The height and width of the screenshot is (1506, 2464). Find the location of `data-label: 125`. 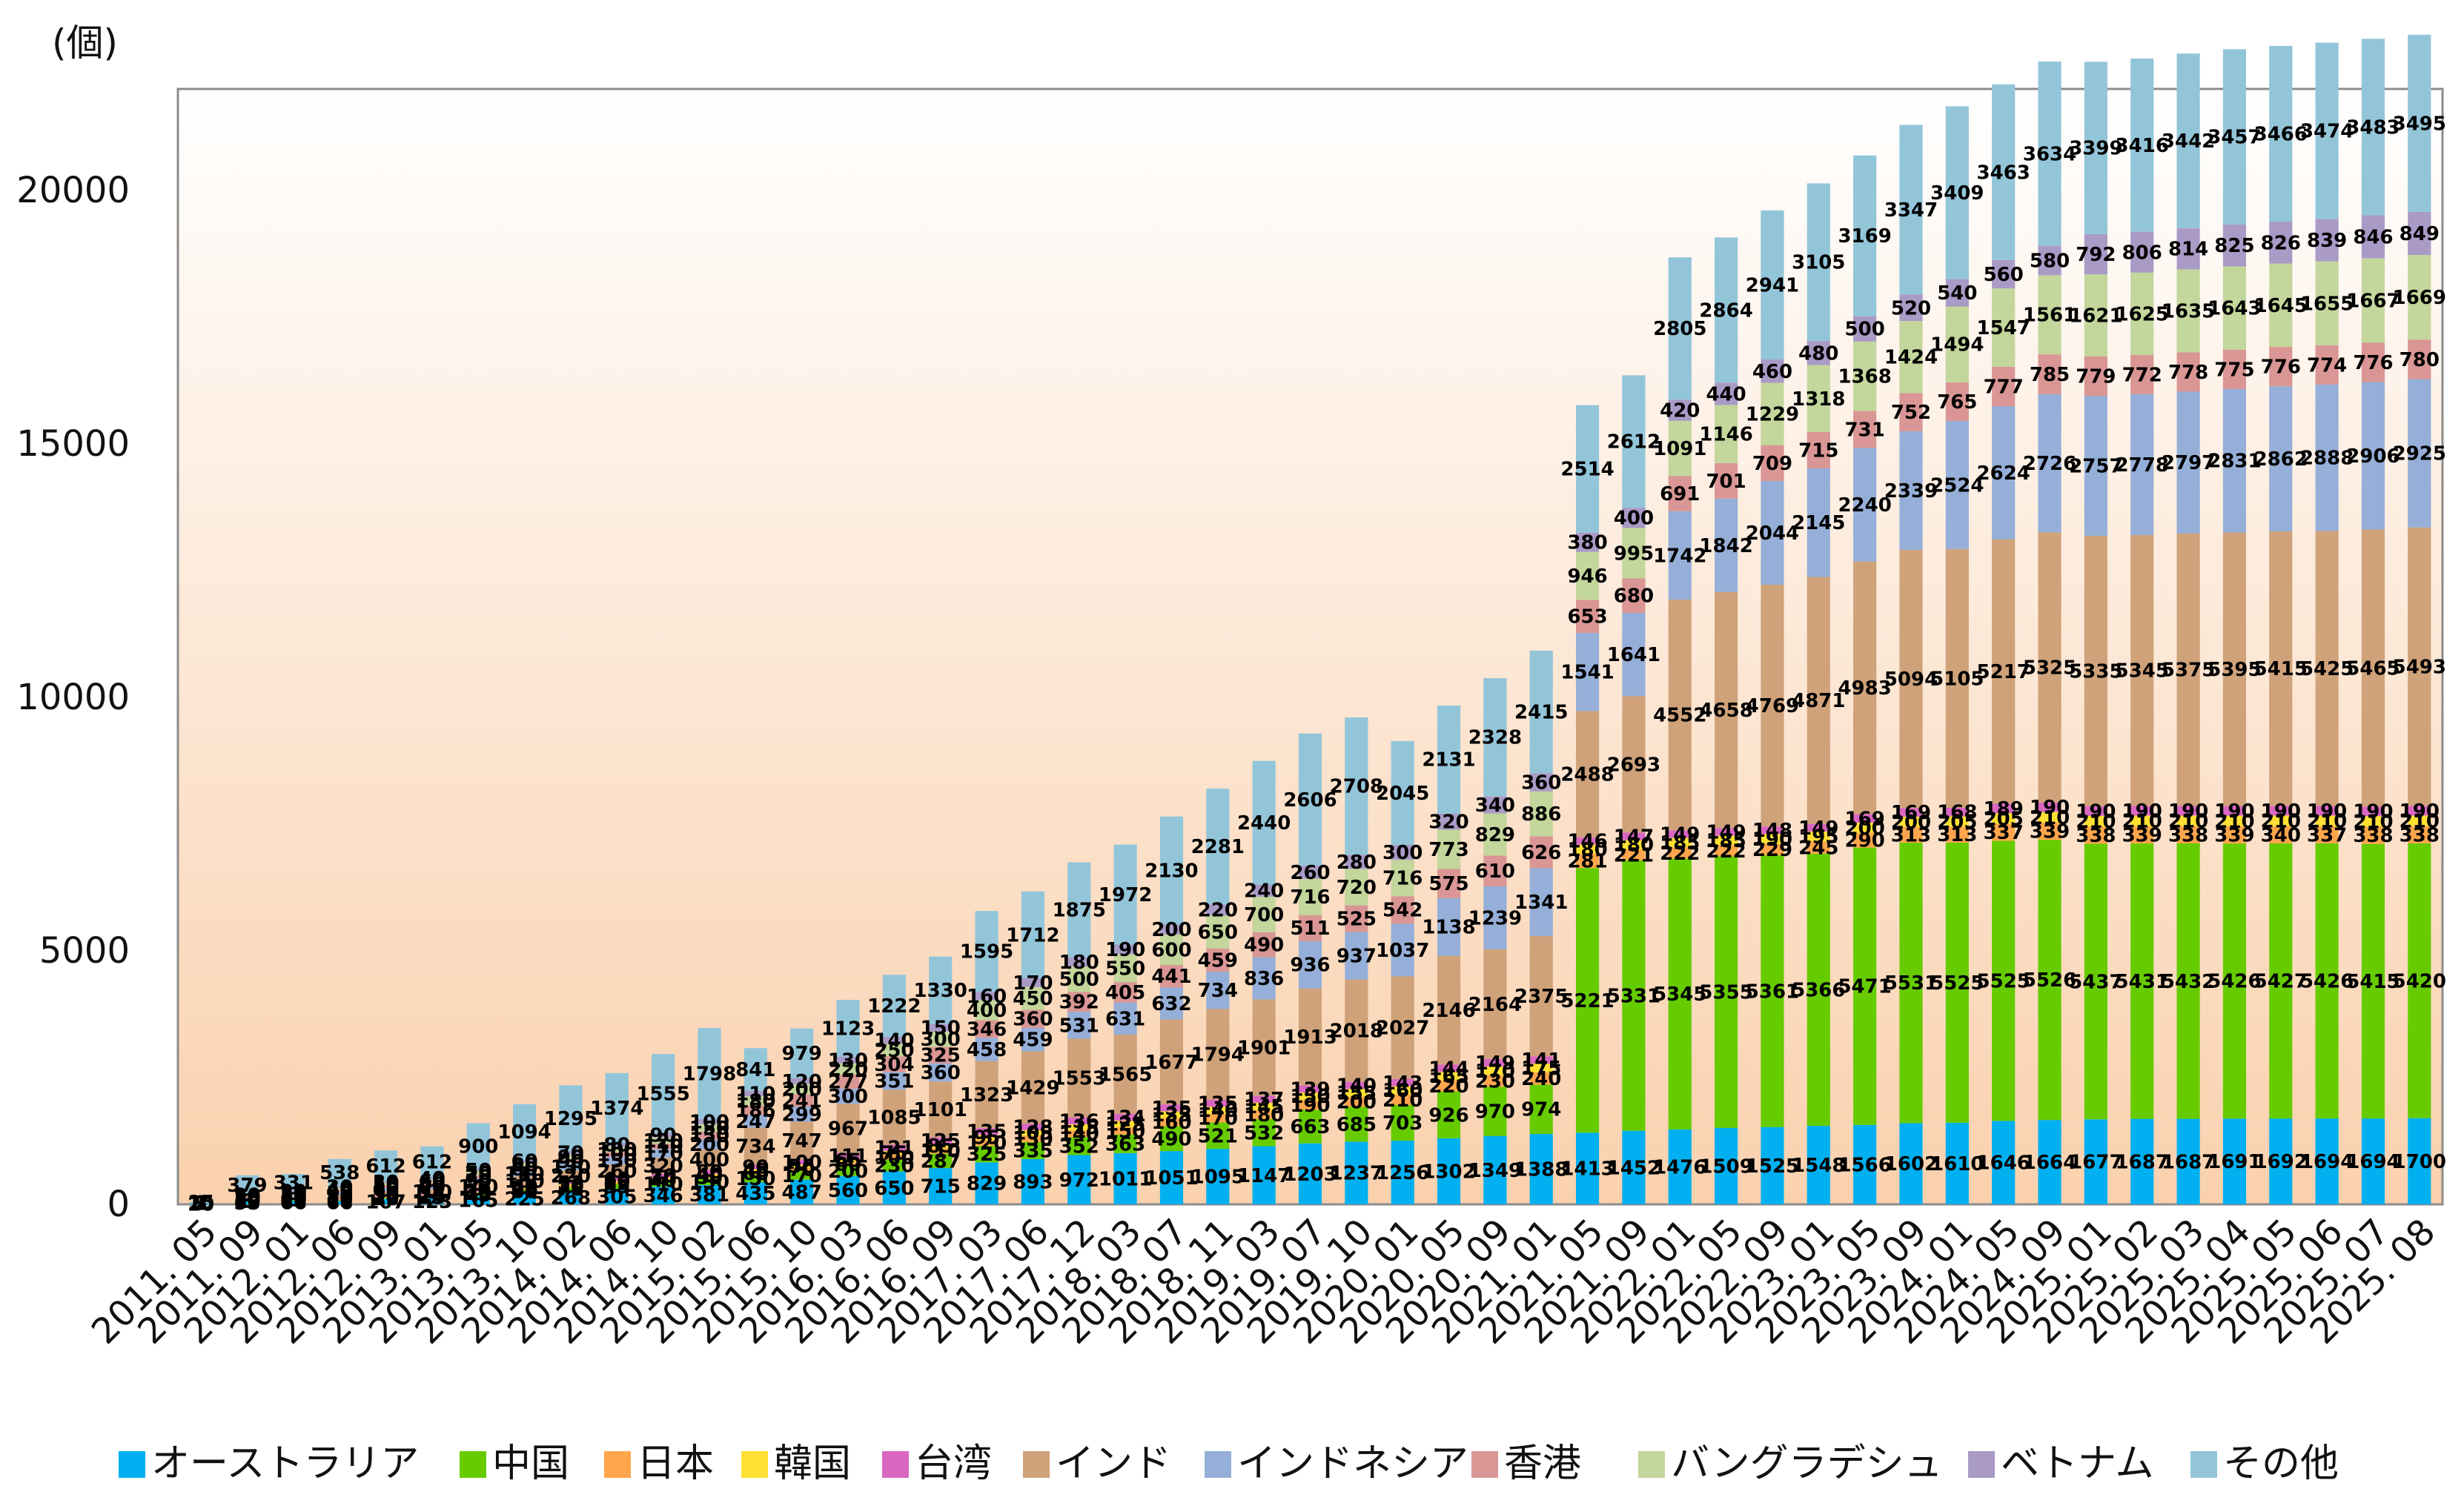

data-label: 125 is located at coordinates (941, 1141).